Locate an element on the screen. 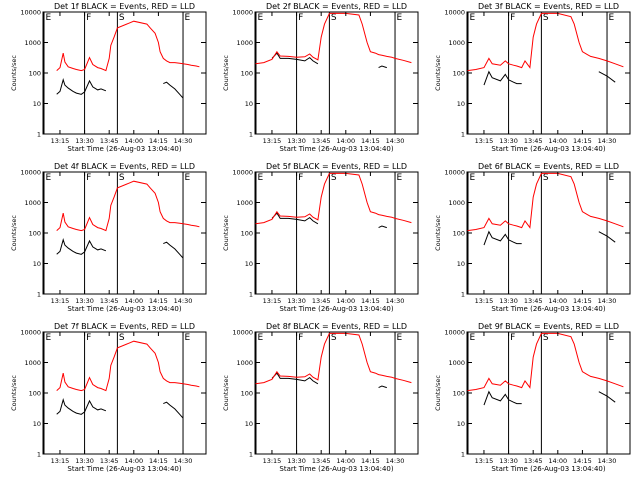  panel-title: Det 8f BLACK = Events, RED = LLD is located at coordinates (336, 326).